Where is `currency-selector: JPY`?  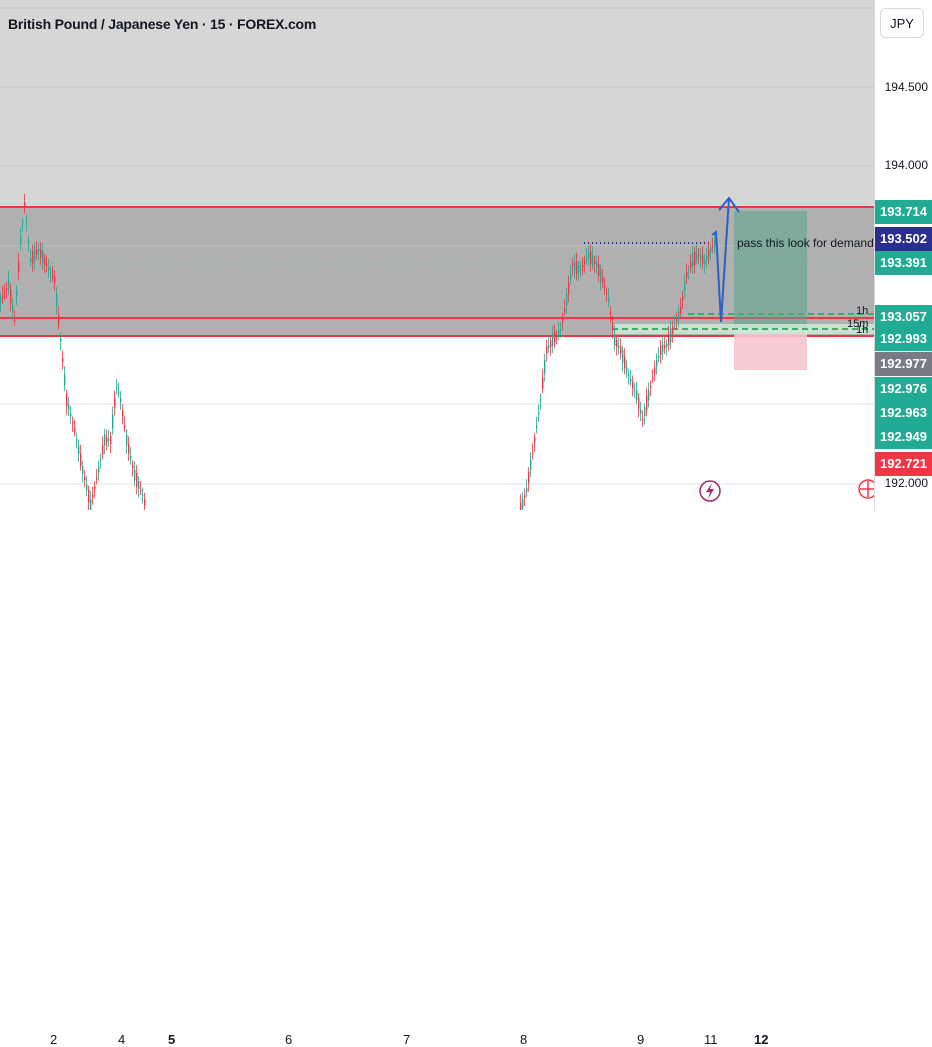 currency-selector: JPY is located at coordinates (902, 23).